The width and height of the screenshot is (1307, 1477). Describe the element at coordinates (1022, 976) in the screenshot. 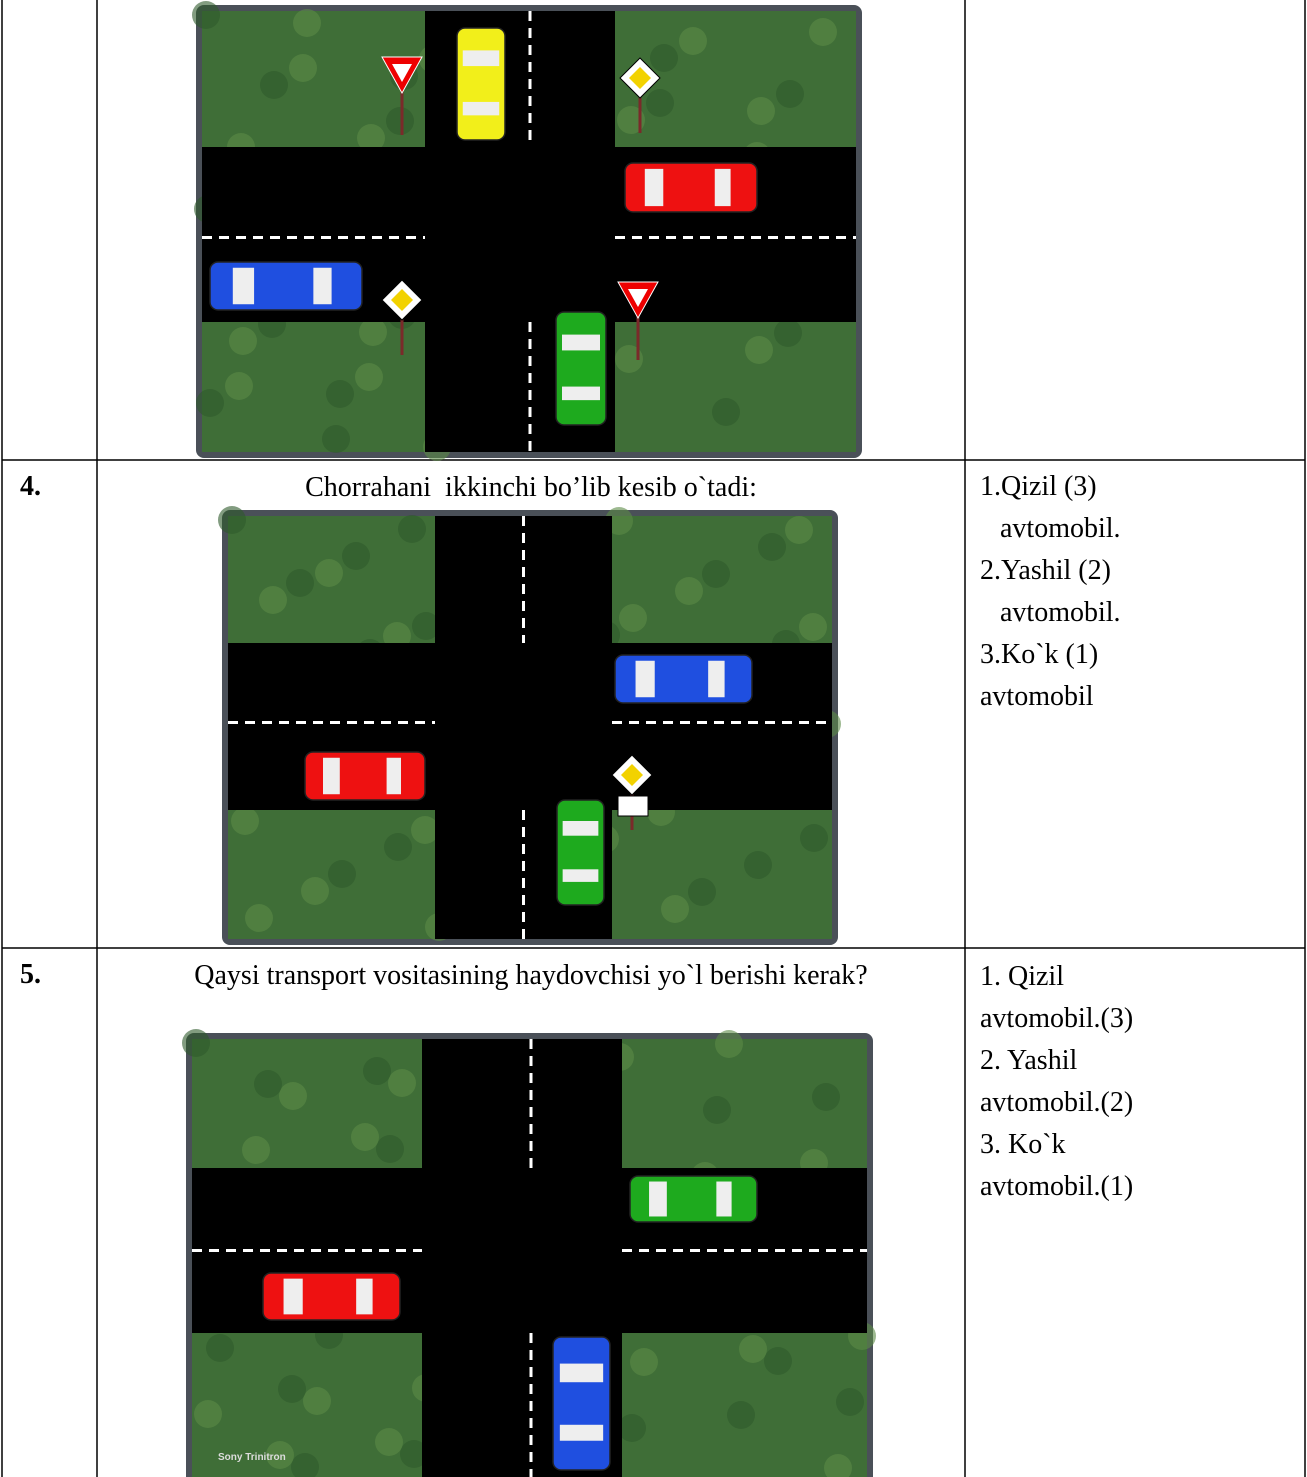

I see `answer-line: 1. Qizil` at that location.